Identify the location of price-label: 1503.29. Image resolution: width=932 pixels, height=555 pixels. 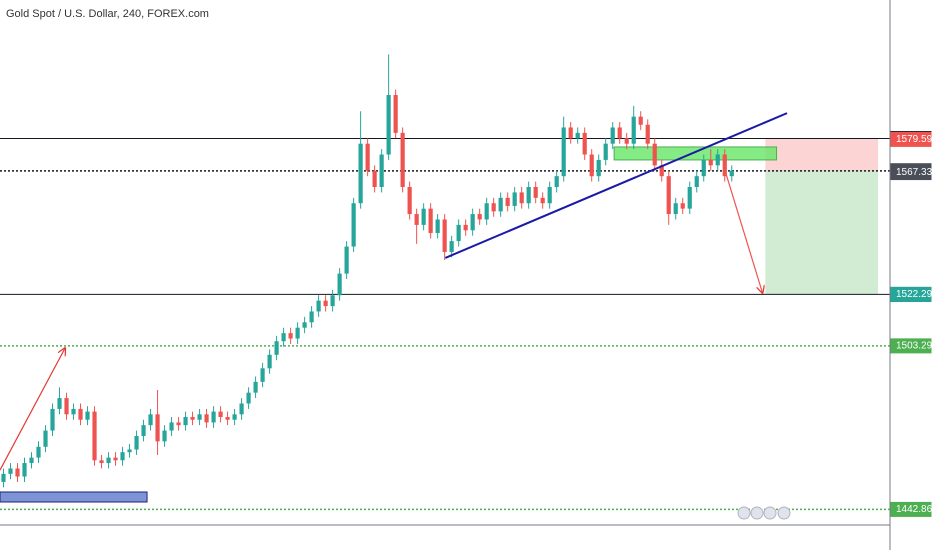
(914, 346).